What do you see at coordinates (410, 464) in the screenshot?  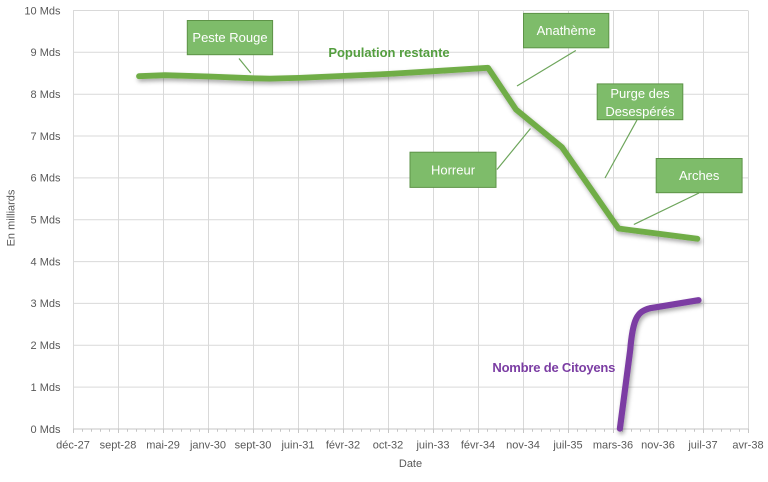 I see `svg-text: Date` at bounding box center [410, 464].